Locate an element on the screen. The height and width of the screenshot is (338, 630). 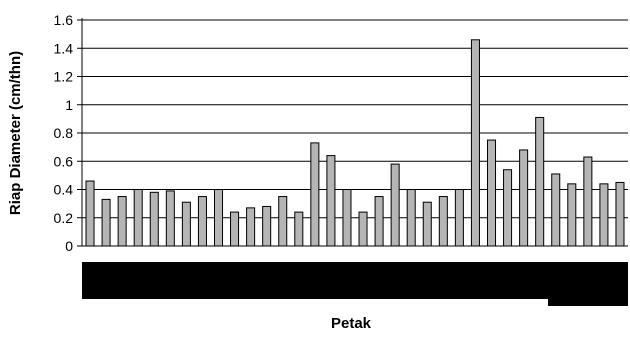
y-tick-label: 1.6 is located at coordinates (64, 20).